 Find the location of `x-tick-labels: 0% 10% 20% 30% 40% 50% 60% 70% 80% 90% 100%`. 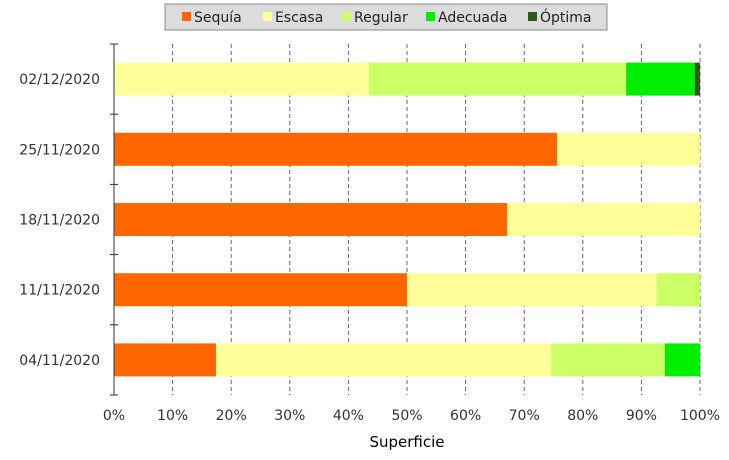

x-tick-labels: 0% 10% 20% 30% 40% 50% 60% 70% 80% 90% 100% is located at coordinates (411, 416).